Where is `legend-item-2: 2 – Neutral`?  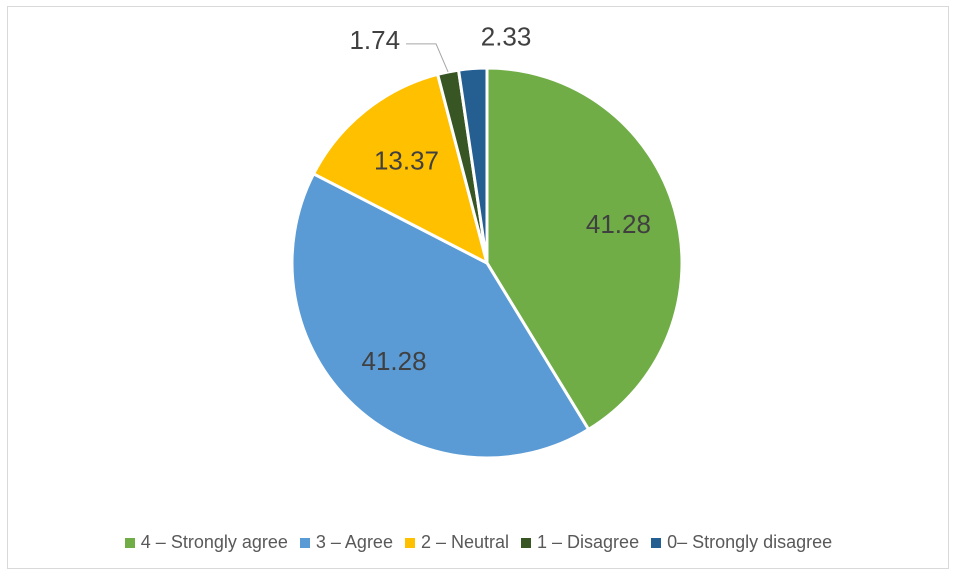
legend-item-2: 2 – Neutral is located at coordinates (457, 542).